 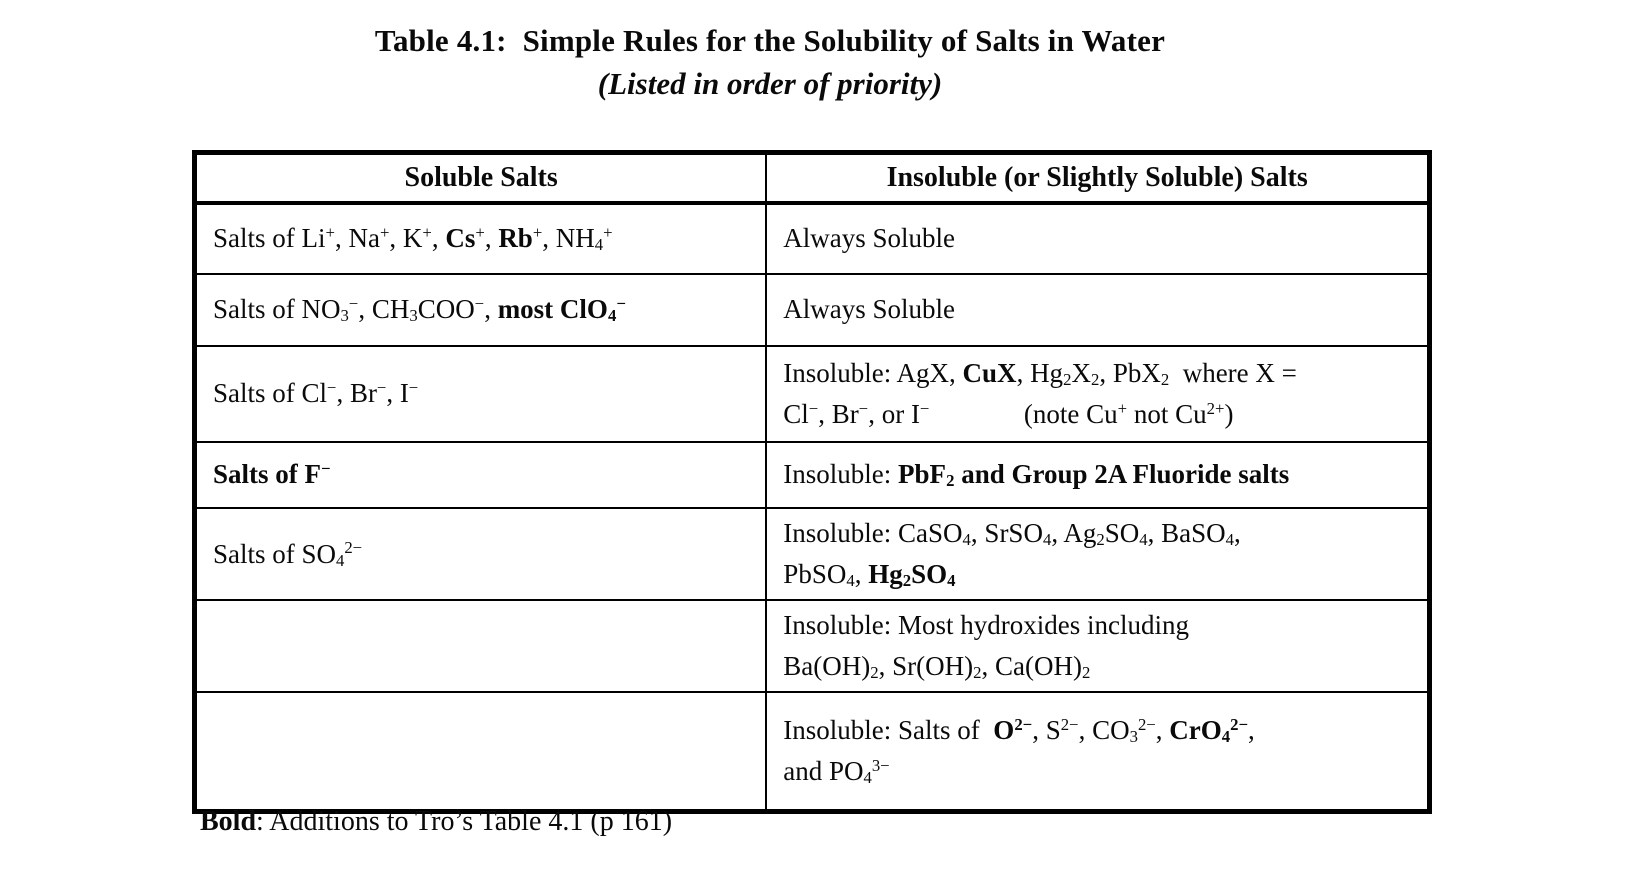 I want to click on soluble-cell: Salts of SO42−, so click(x=480, y=554).